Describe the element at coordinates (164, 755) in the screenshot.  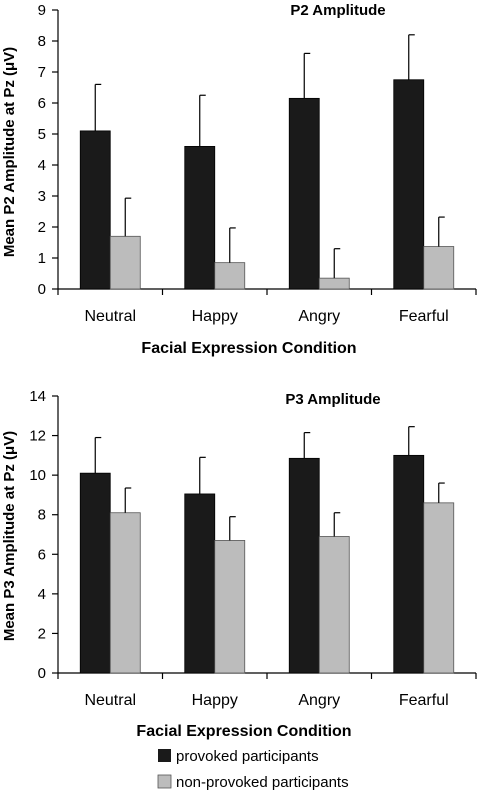
I see `legend-swatch-provoked` at that location.